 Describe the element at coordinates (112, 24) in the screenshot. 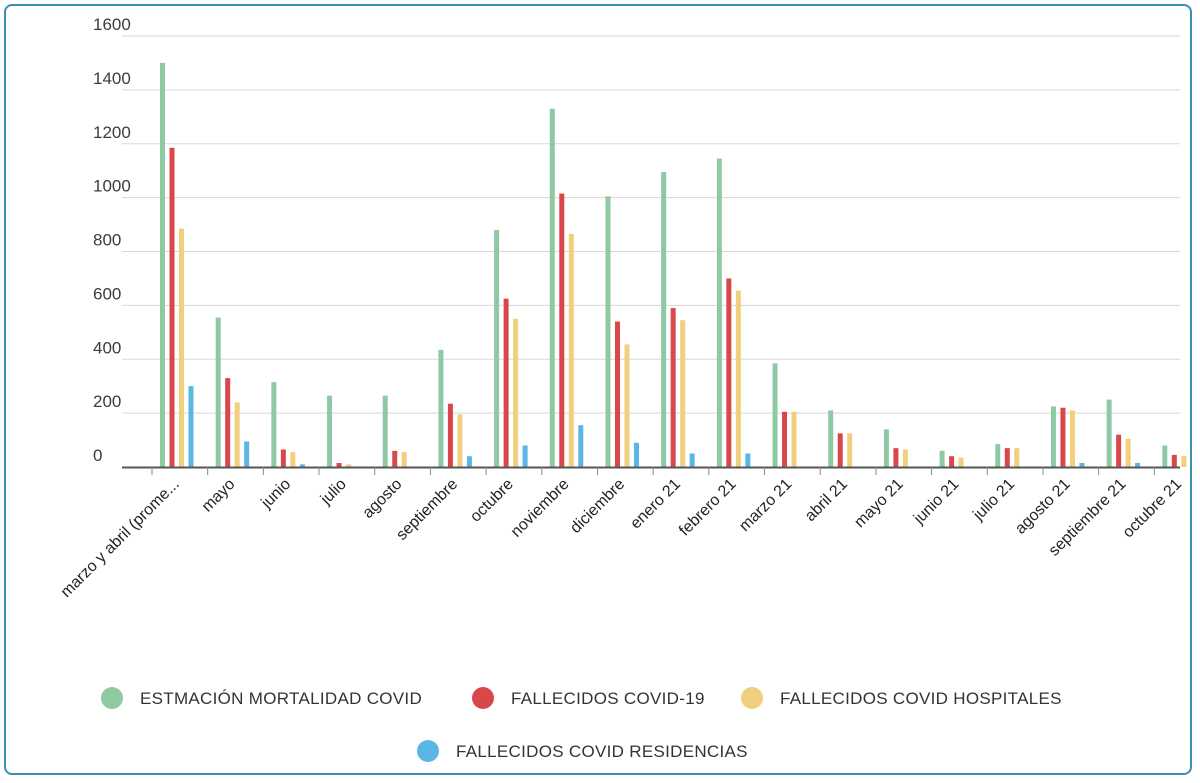

I see `y-tick-label: 1600` at that location.